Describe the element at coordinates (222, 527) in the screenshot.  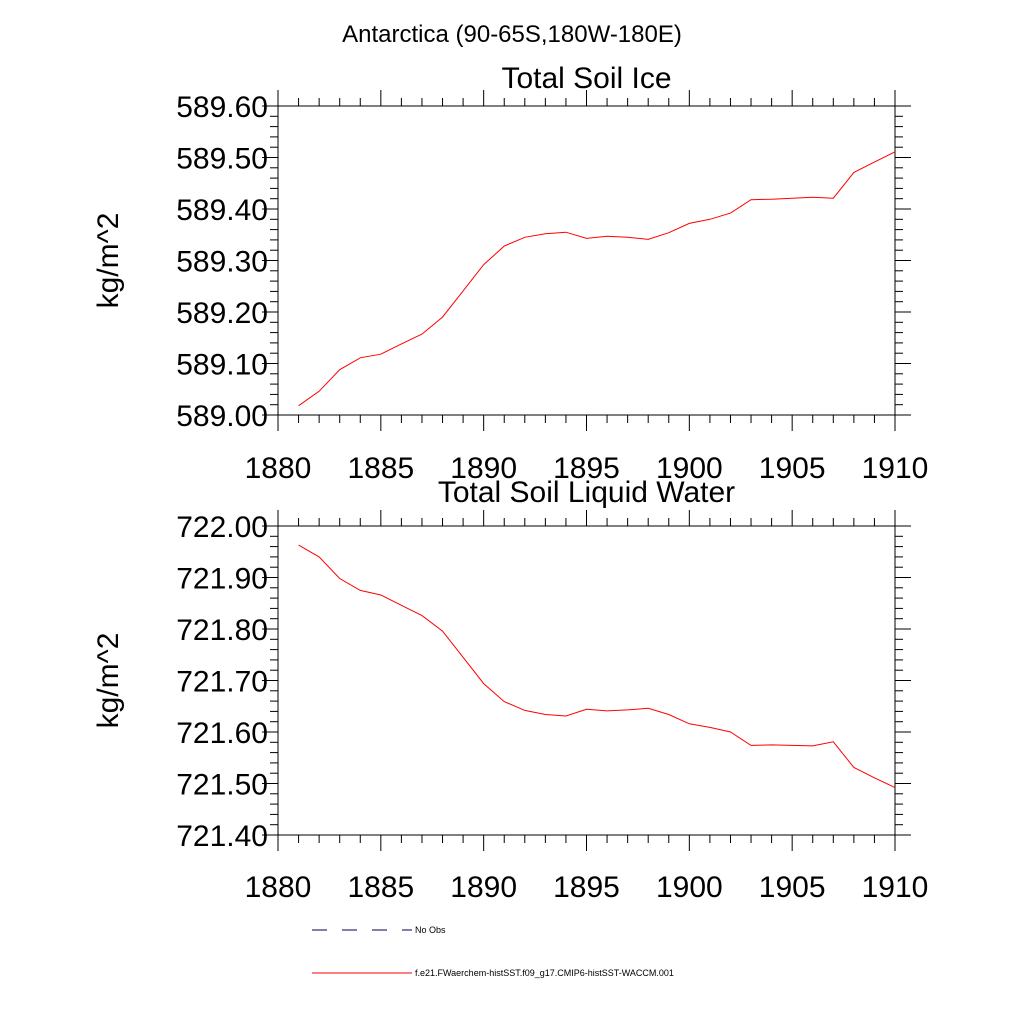
I see `y-tick-label: 722.00` at that location.